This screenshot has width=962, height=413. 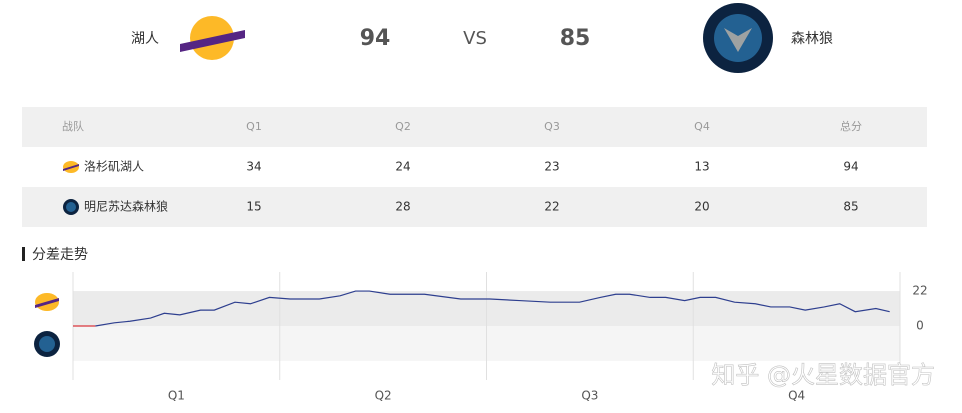 I want to click on table-cell: 24, so click(x=402, y=167).